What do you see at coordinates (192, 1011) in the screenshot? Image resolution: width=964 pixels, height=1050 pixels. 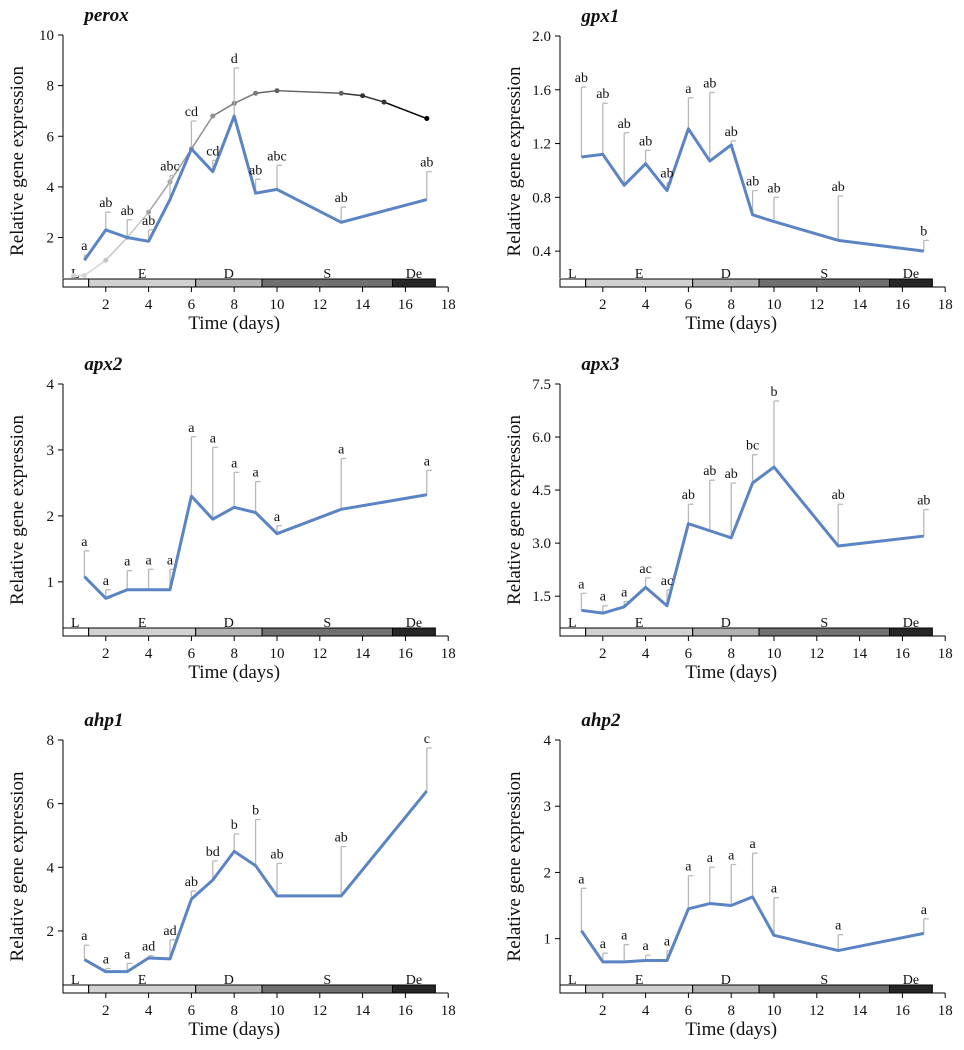 I see `x-tick-label: 6` at bounding box center [192, 1011].